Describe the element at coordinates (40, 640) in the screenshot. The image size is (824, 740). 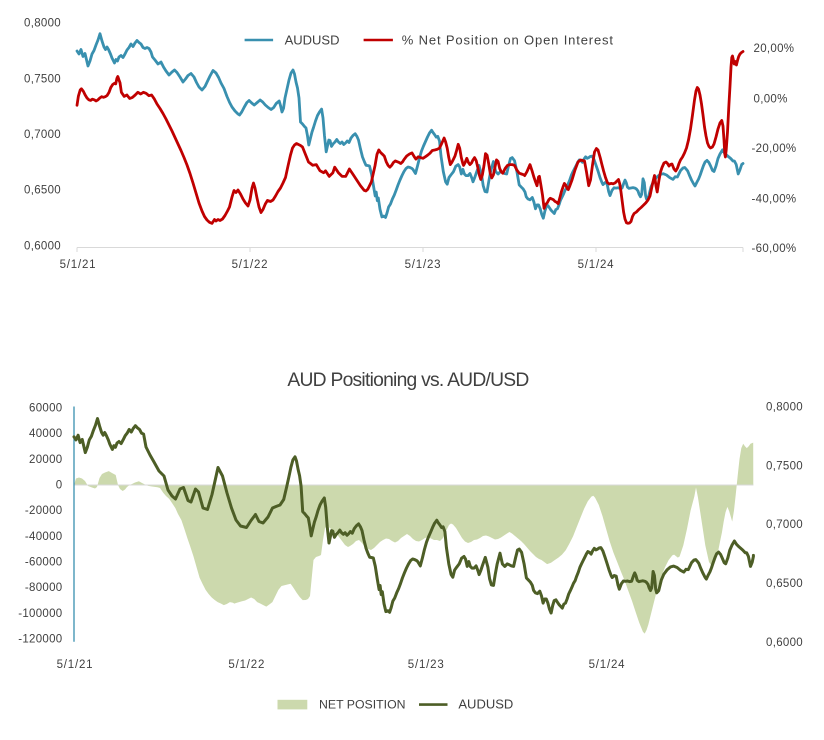
I see `svg-text: -120000` at that location.